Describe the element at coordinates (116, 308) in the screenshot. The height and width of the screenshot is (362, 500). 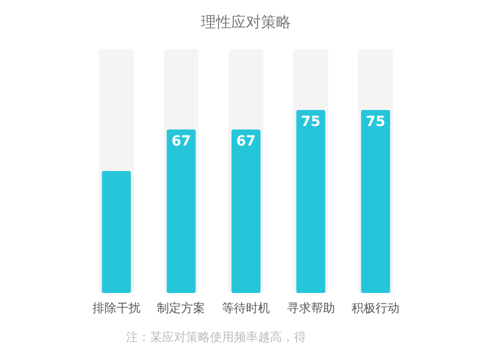
I see `x-tick-label: 排除干扰` at that location.